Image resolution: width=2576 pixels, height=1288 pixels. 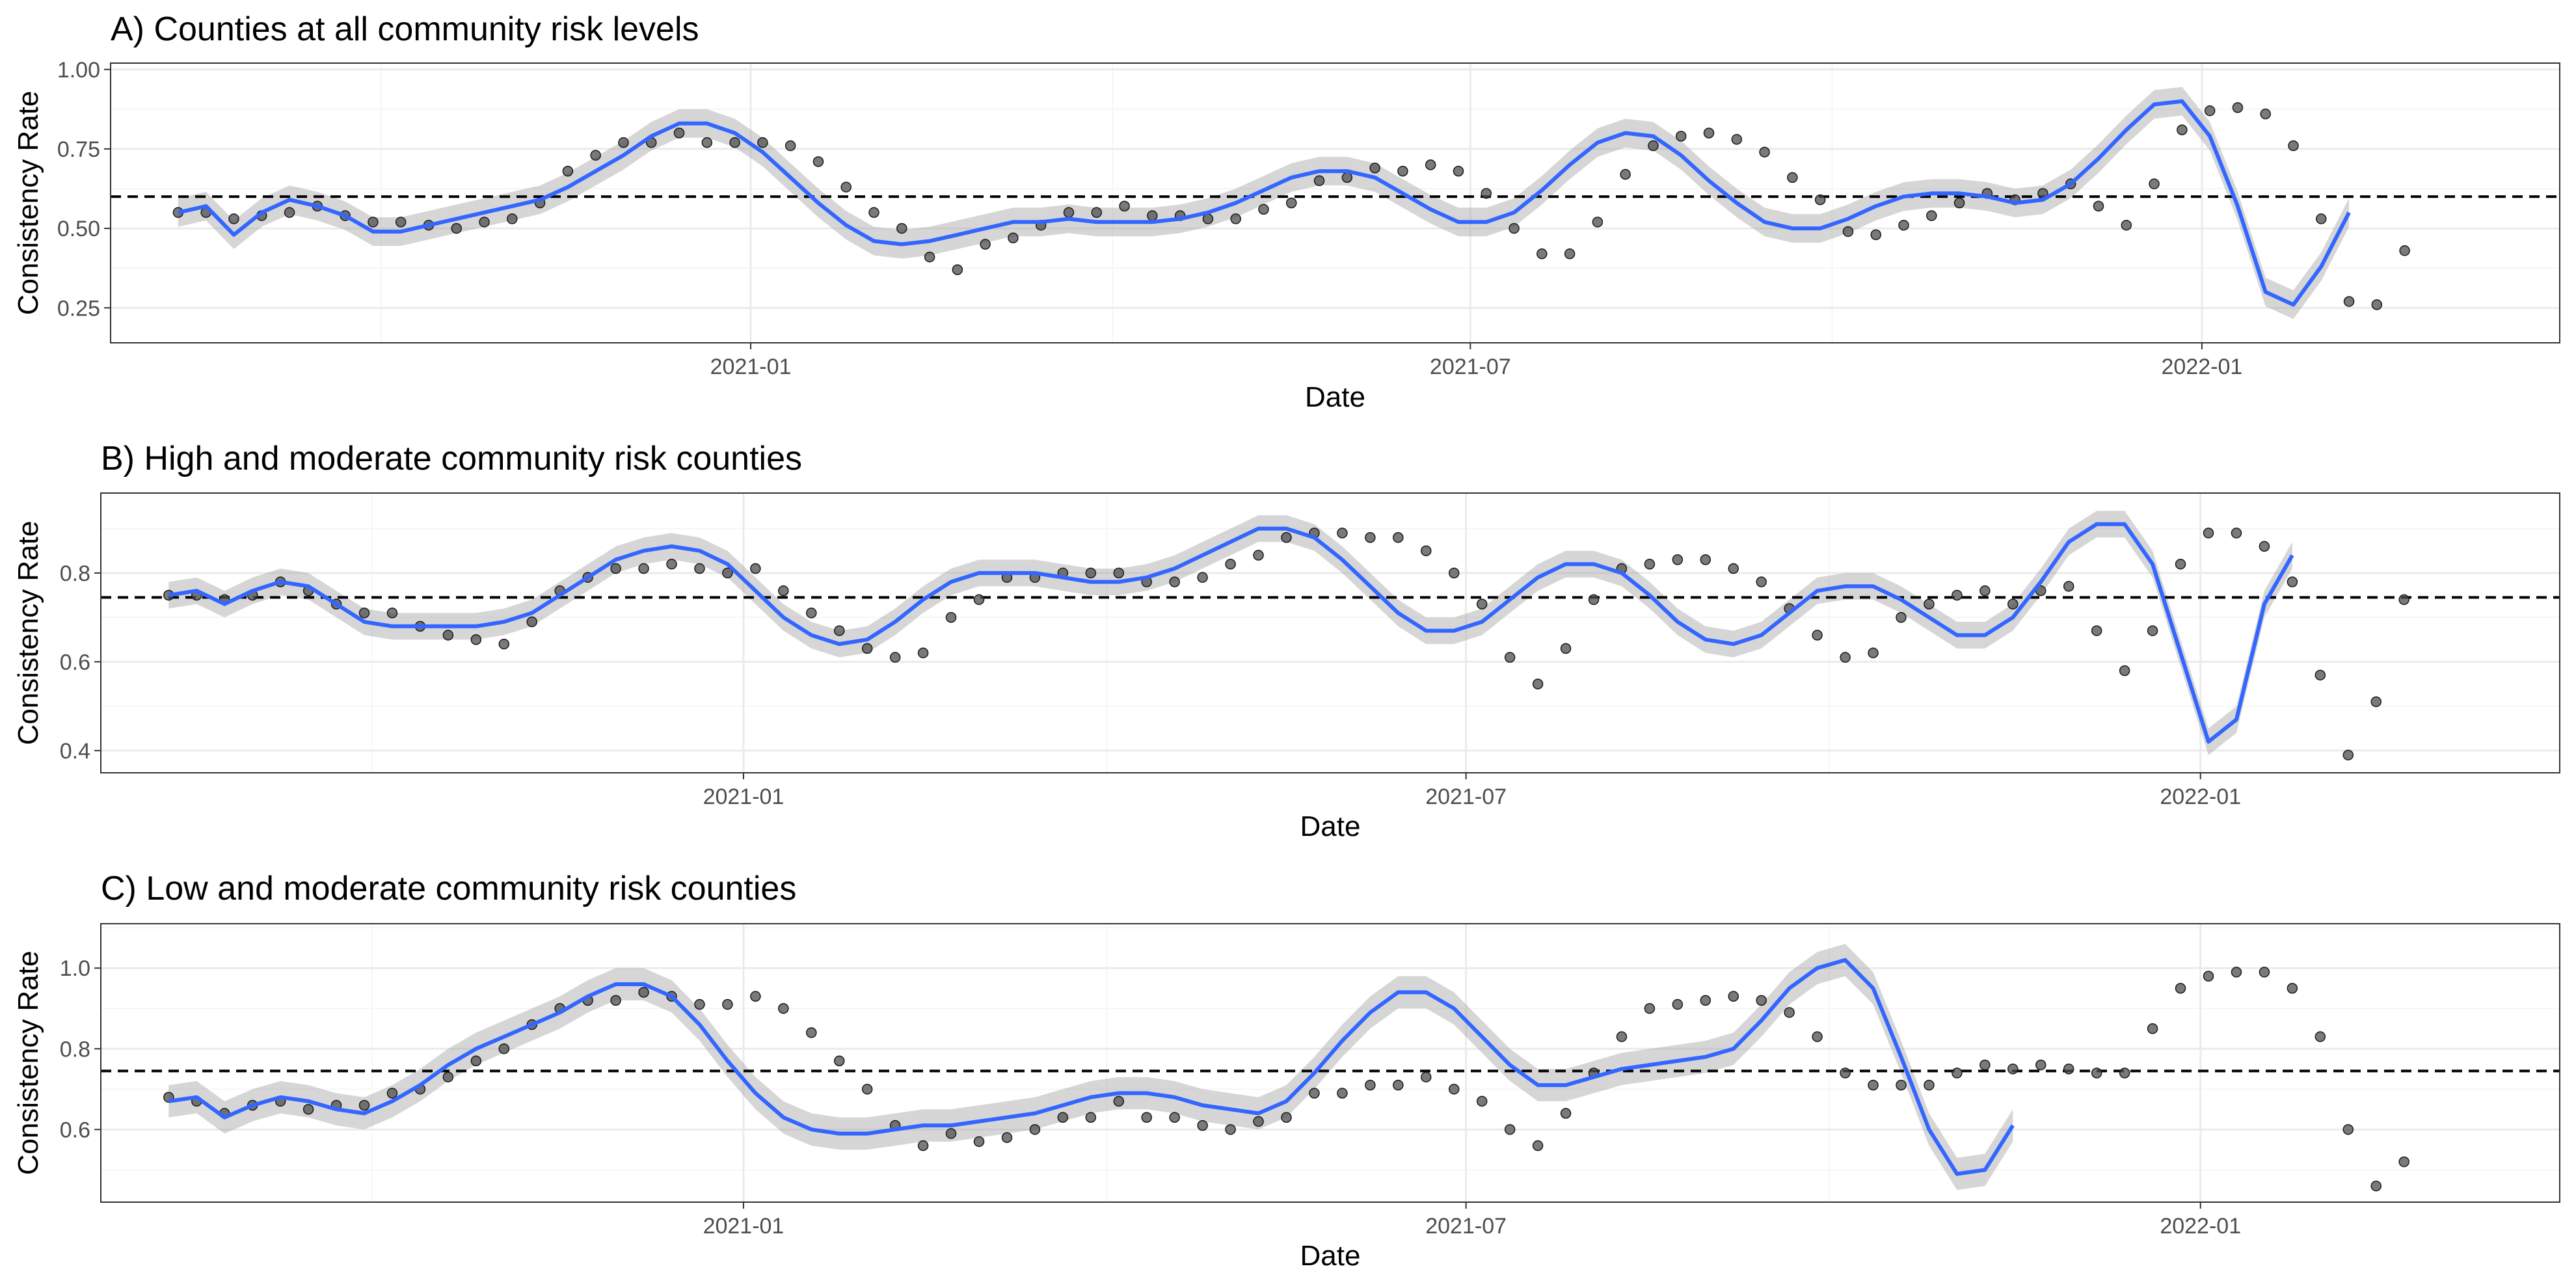 What do you see at coordinates (75, 1130) in the screenshot?
I see `y-tick-label: 0.6` at bounding box center [75, 1130].